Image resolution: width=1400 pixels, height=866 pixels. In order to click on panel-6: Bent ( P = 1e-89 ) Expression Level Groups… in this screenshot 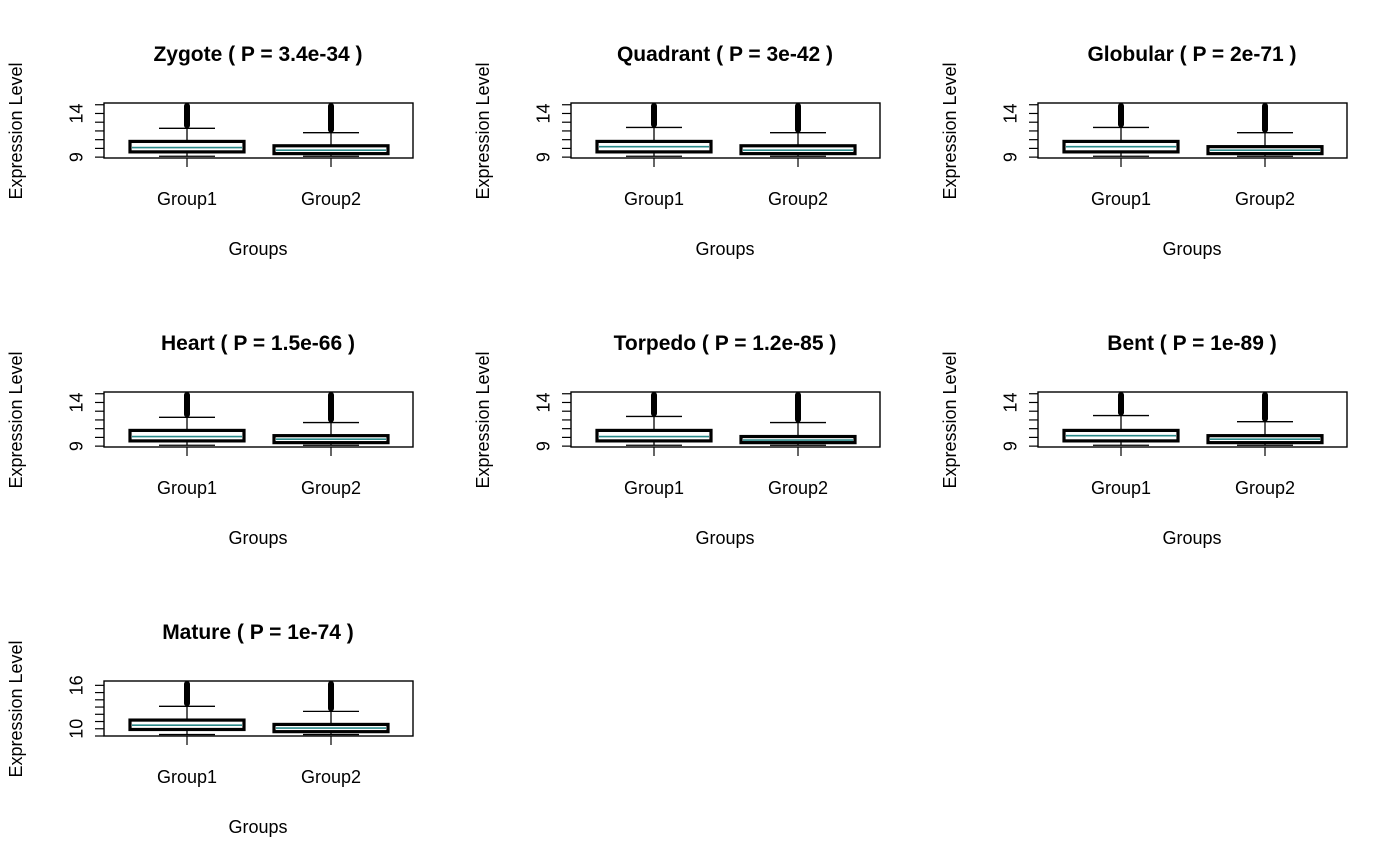, I will do `click(1144, 440)`.